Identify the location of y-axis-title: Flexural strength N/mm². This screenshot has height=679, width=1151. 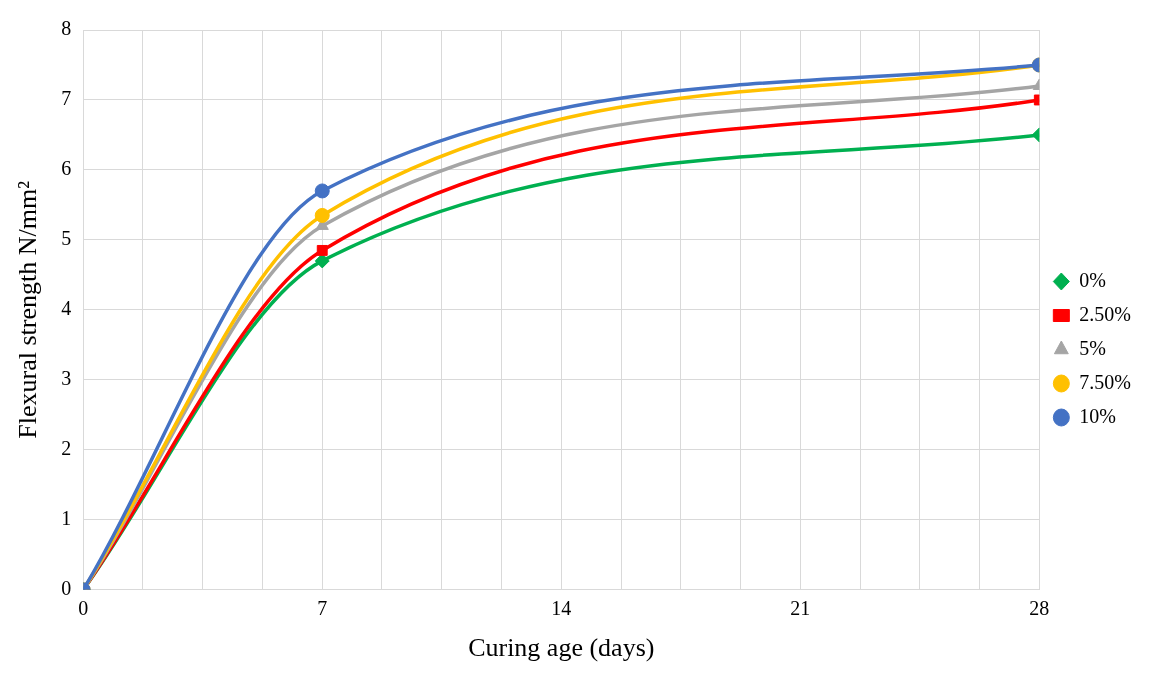
(28, 309).